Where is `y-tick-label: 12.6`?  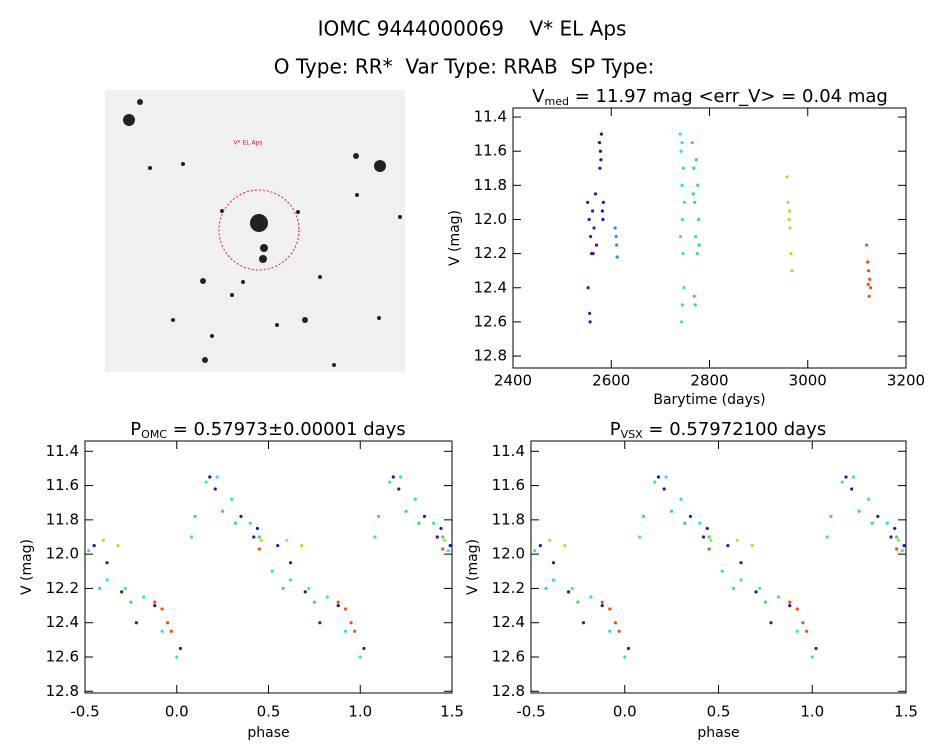 y-tick-label: 12.6 is located at coordinates (490, 321).